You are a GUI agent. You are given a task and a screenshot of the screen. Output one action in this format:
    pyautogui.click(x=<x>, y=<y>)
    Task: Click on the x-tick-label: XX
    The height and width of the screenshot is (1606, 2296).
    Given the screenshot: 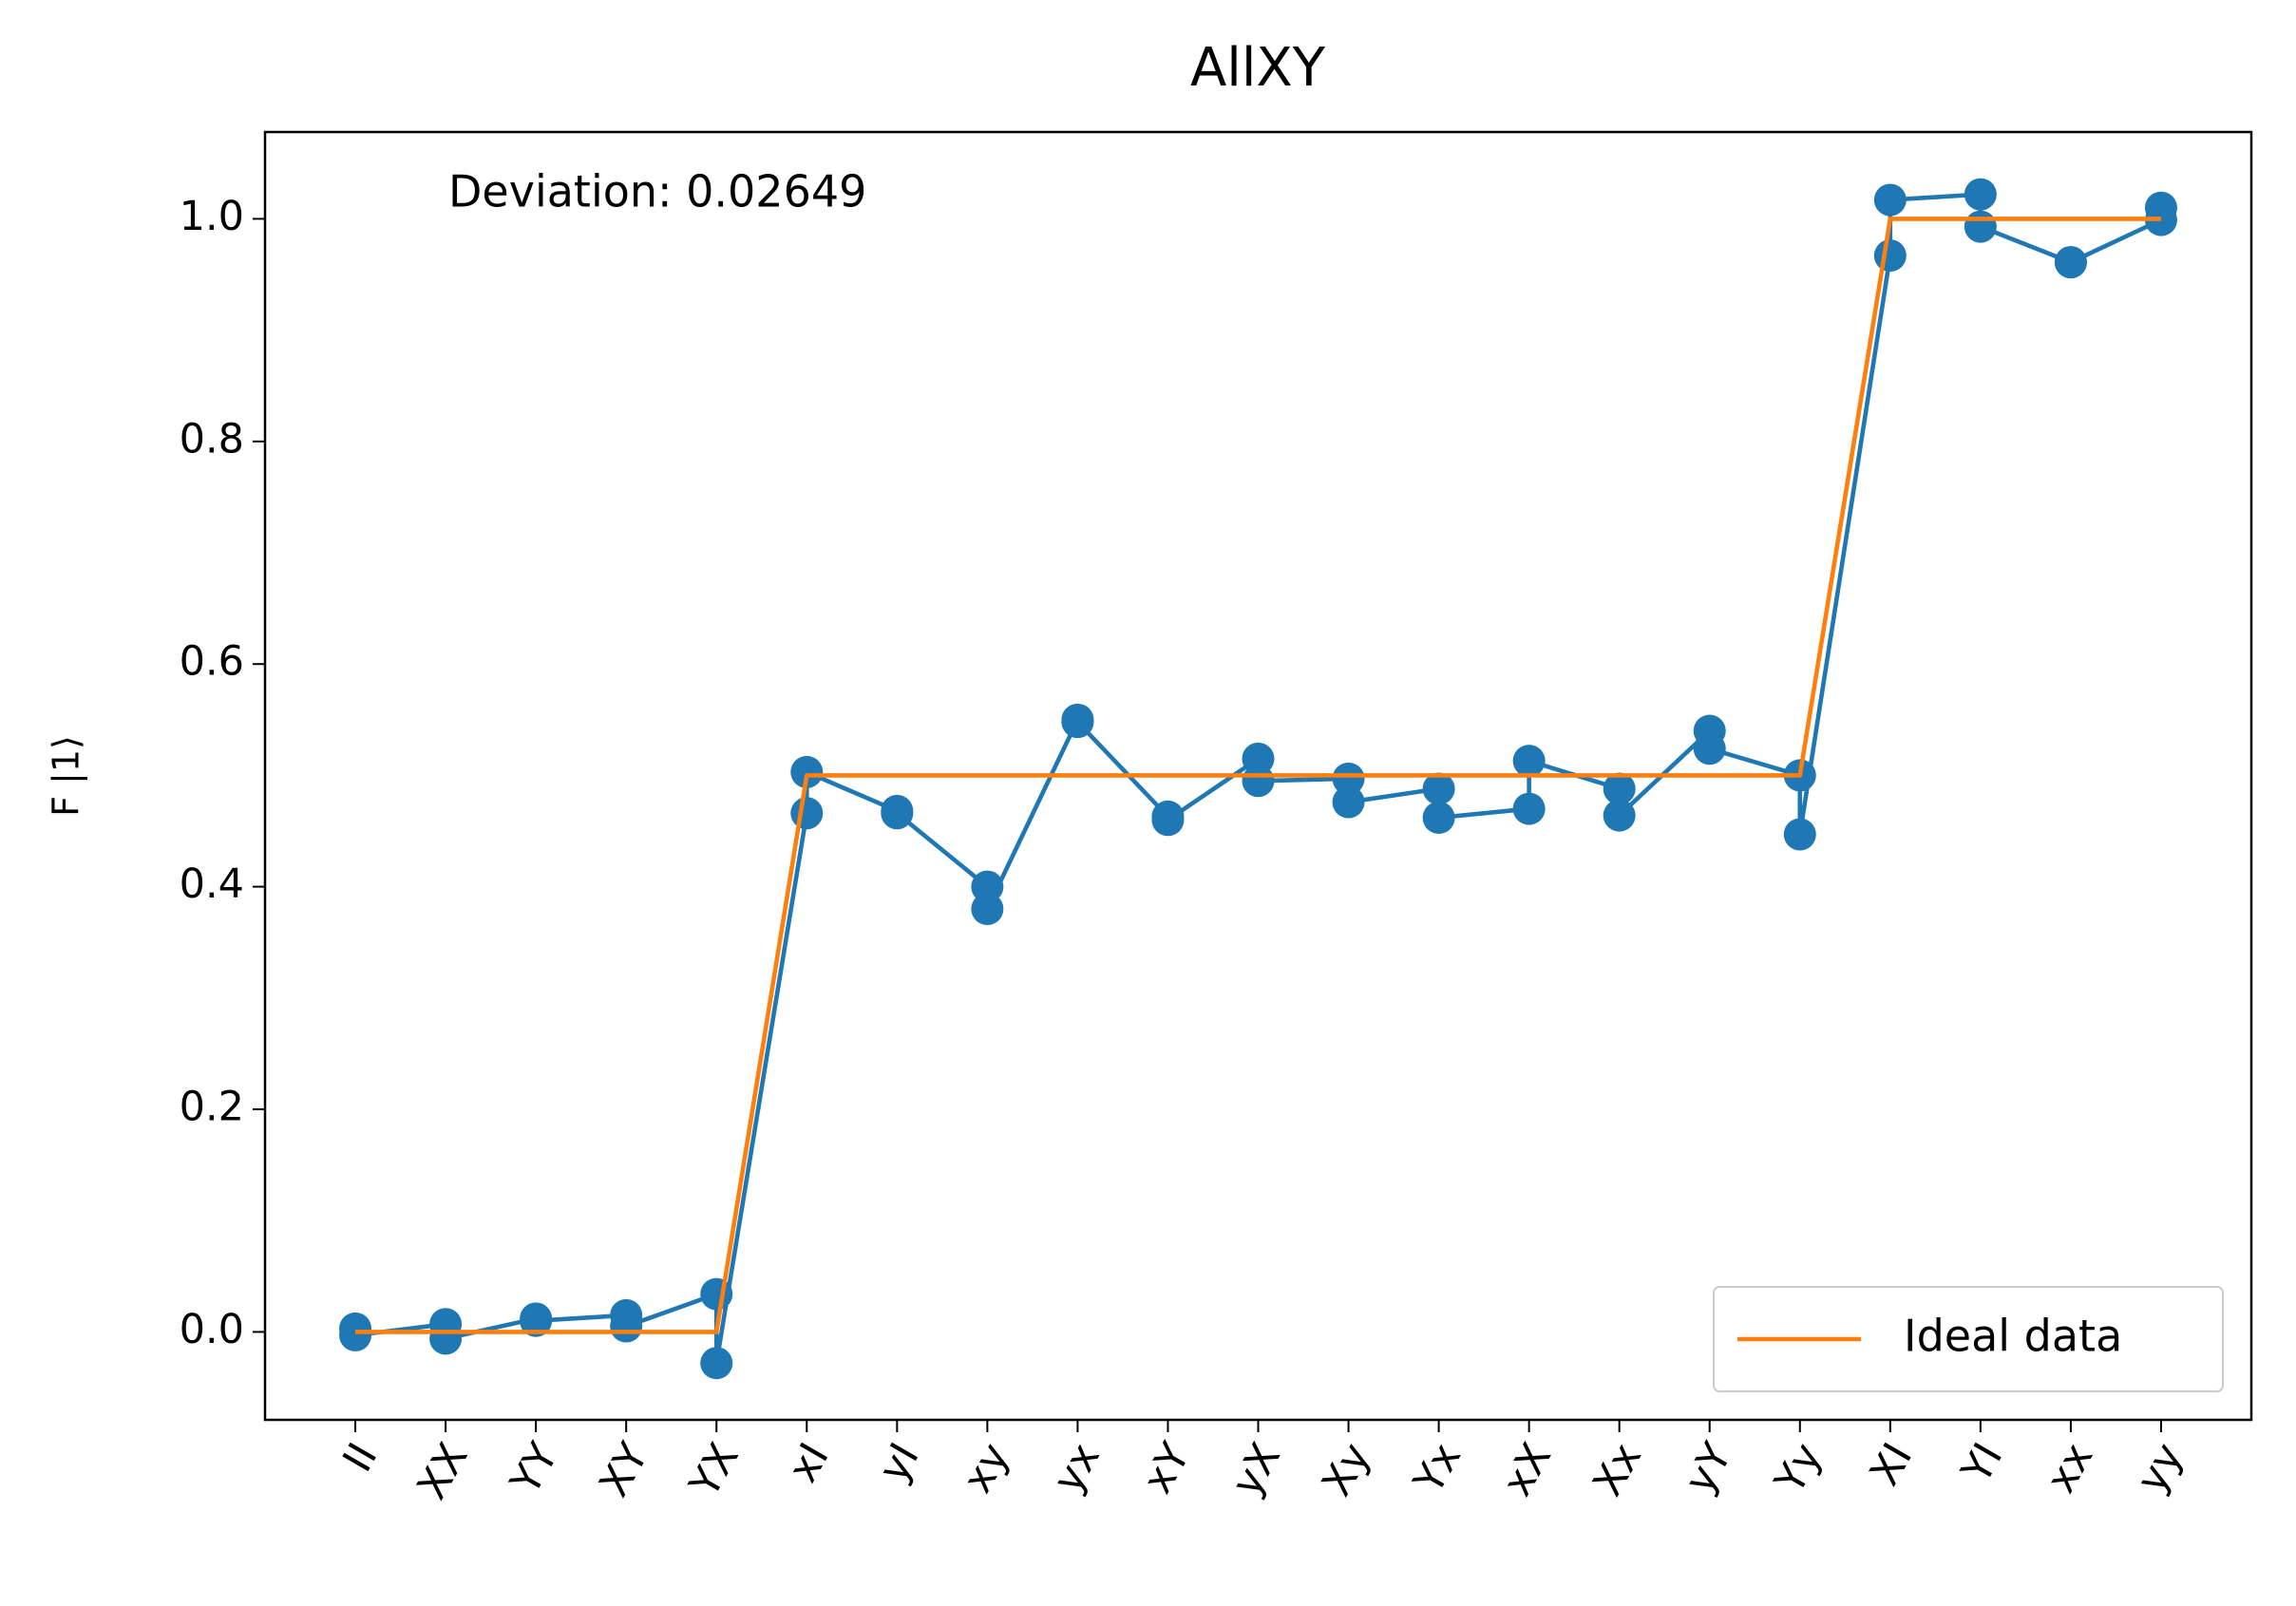 What is the action you would take?
    pyautogui.click(x=443, y=1471)
    